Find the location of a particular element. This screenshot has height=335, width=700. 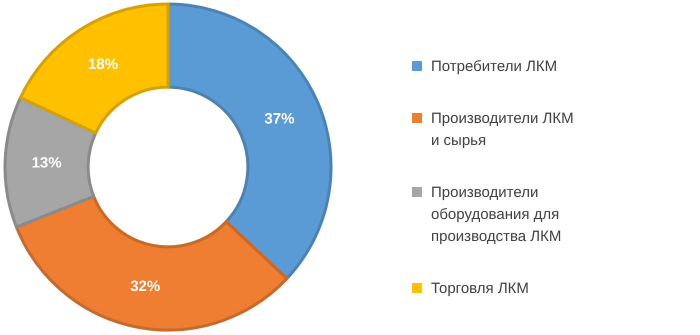

data-label: 37% is located at coordinates (279, 119).